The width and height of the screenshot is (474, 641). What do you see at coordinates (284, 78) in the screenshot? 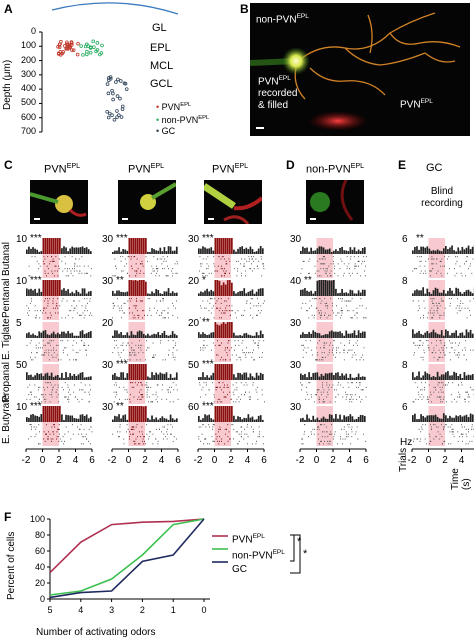
I see `label-recorded-pvn-sup: EPL` at bounding box center [284, 78].